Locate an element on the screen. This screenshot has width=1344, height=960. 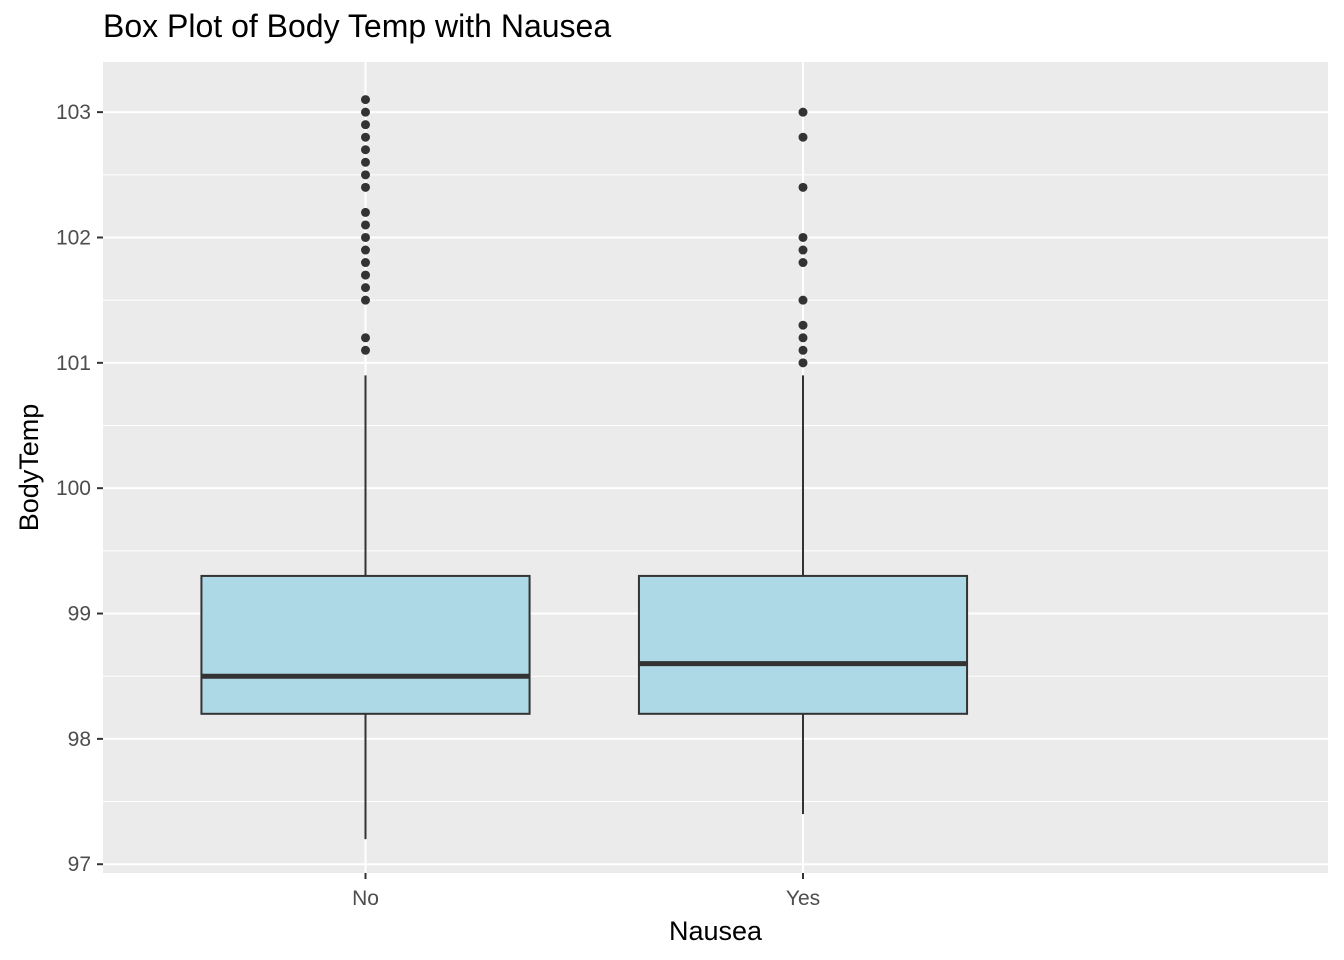
chart-title: Box Plot of Body Temp with Nausea is located at coordinates (357, 26).